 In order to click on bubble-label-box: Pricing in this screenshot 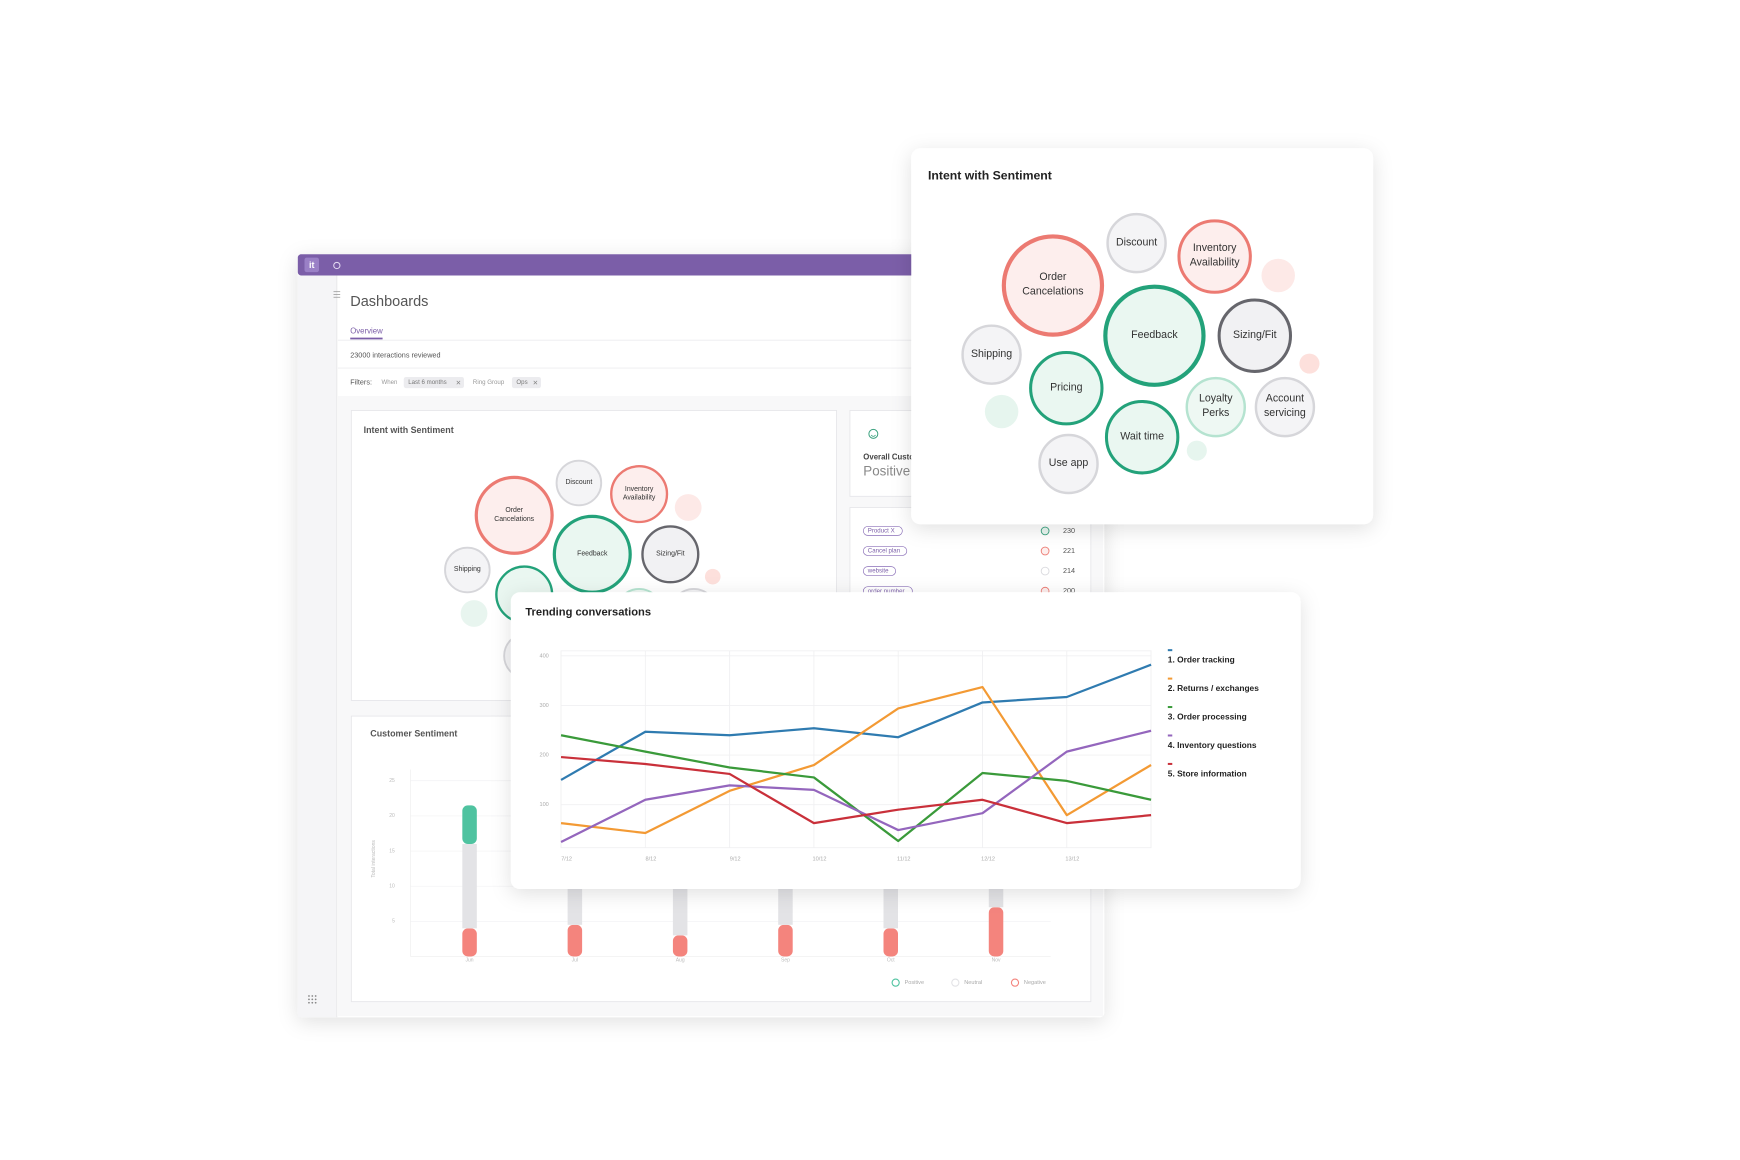, I will do `click(1066, 387)`.